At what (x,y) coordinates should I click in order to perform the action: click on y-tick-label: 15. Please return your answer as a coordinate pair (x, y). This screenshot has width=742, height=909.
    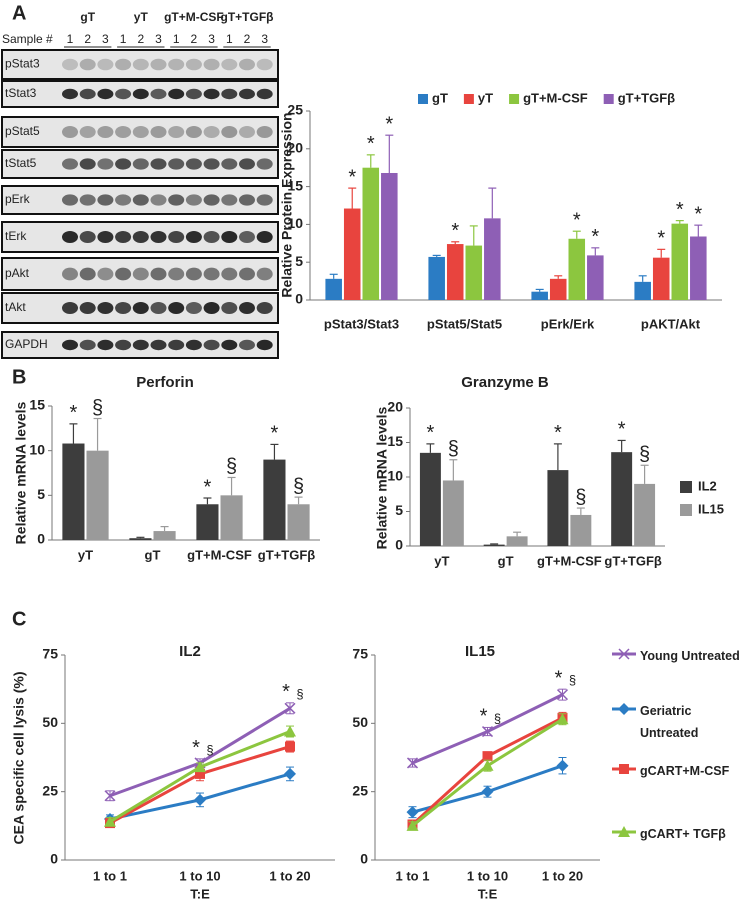
    Looking at the image, I should click on (295, 185).